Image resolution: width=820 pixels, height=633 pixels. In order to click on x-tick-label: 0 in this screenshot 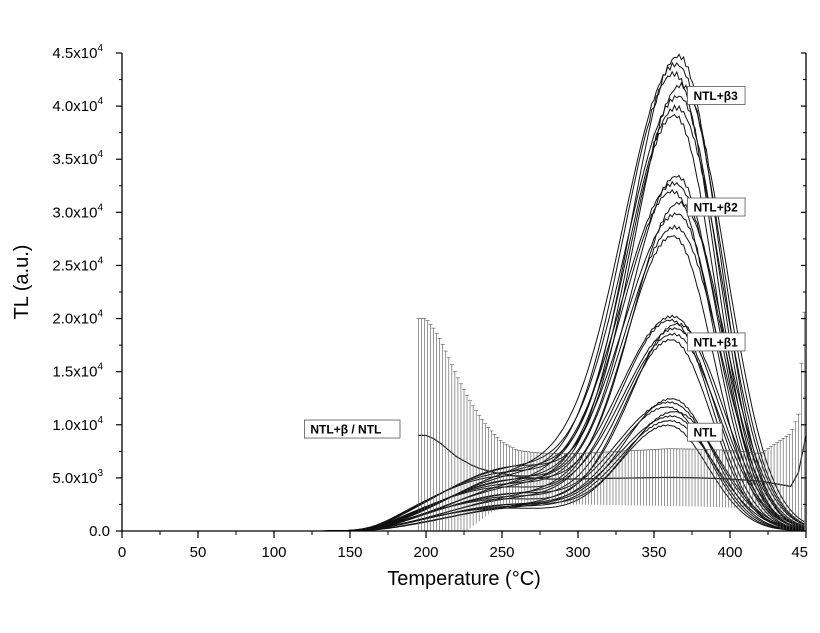, I will do `click(122, 552)`.